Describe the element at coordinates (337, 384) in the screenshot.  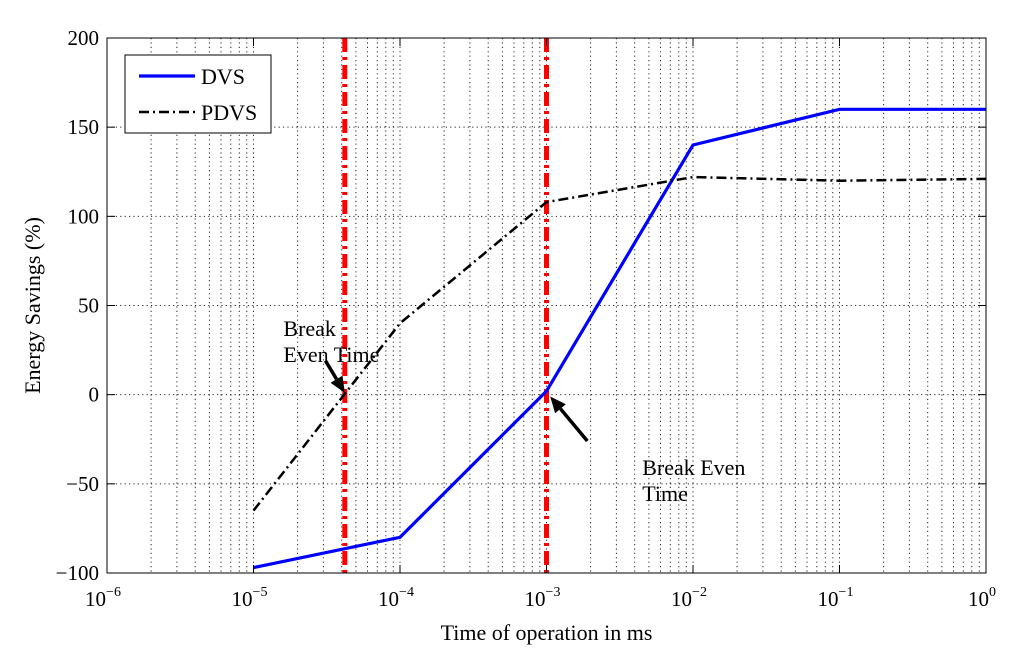
I see `arrow-head-break-even-left` at that location.